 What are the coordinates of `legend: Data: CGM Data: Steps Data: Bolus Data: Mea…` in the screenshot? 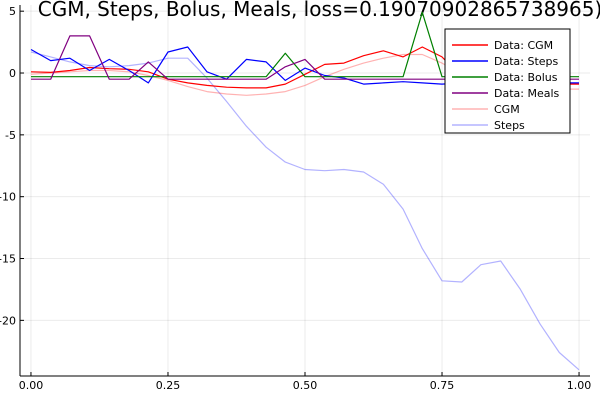 It's located at (507, 81).